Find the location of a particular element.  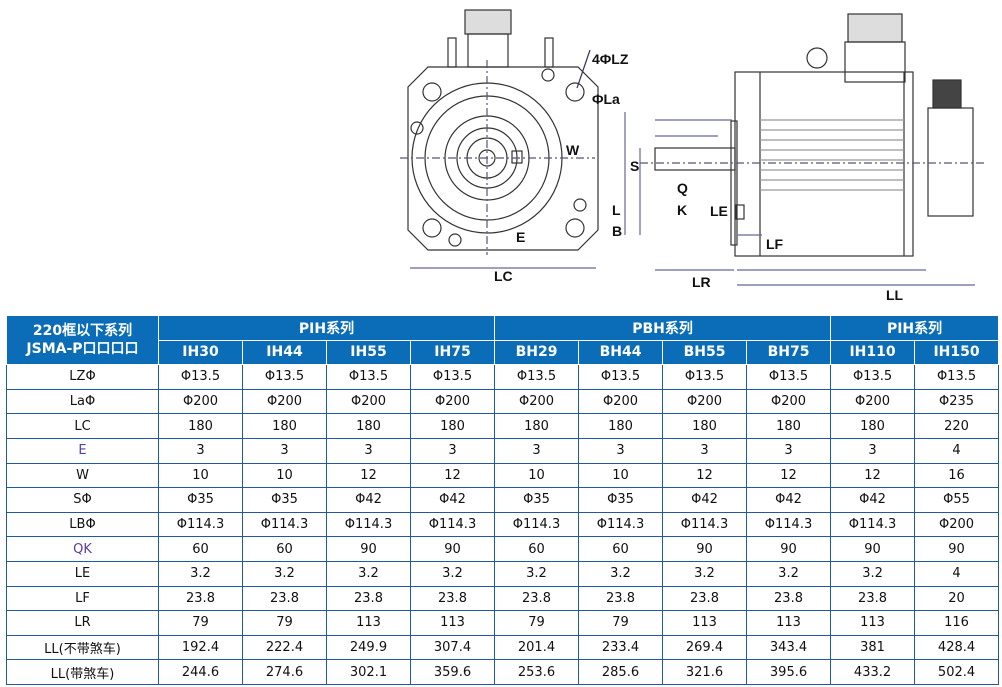

label-e: E is located at coordinates (521, 237).